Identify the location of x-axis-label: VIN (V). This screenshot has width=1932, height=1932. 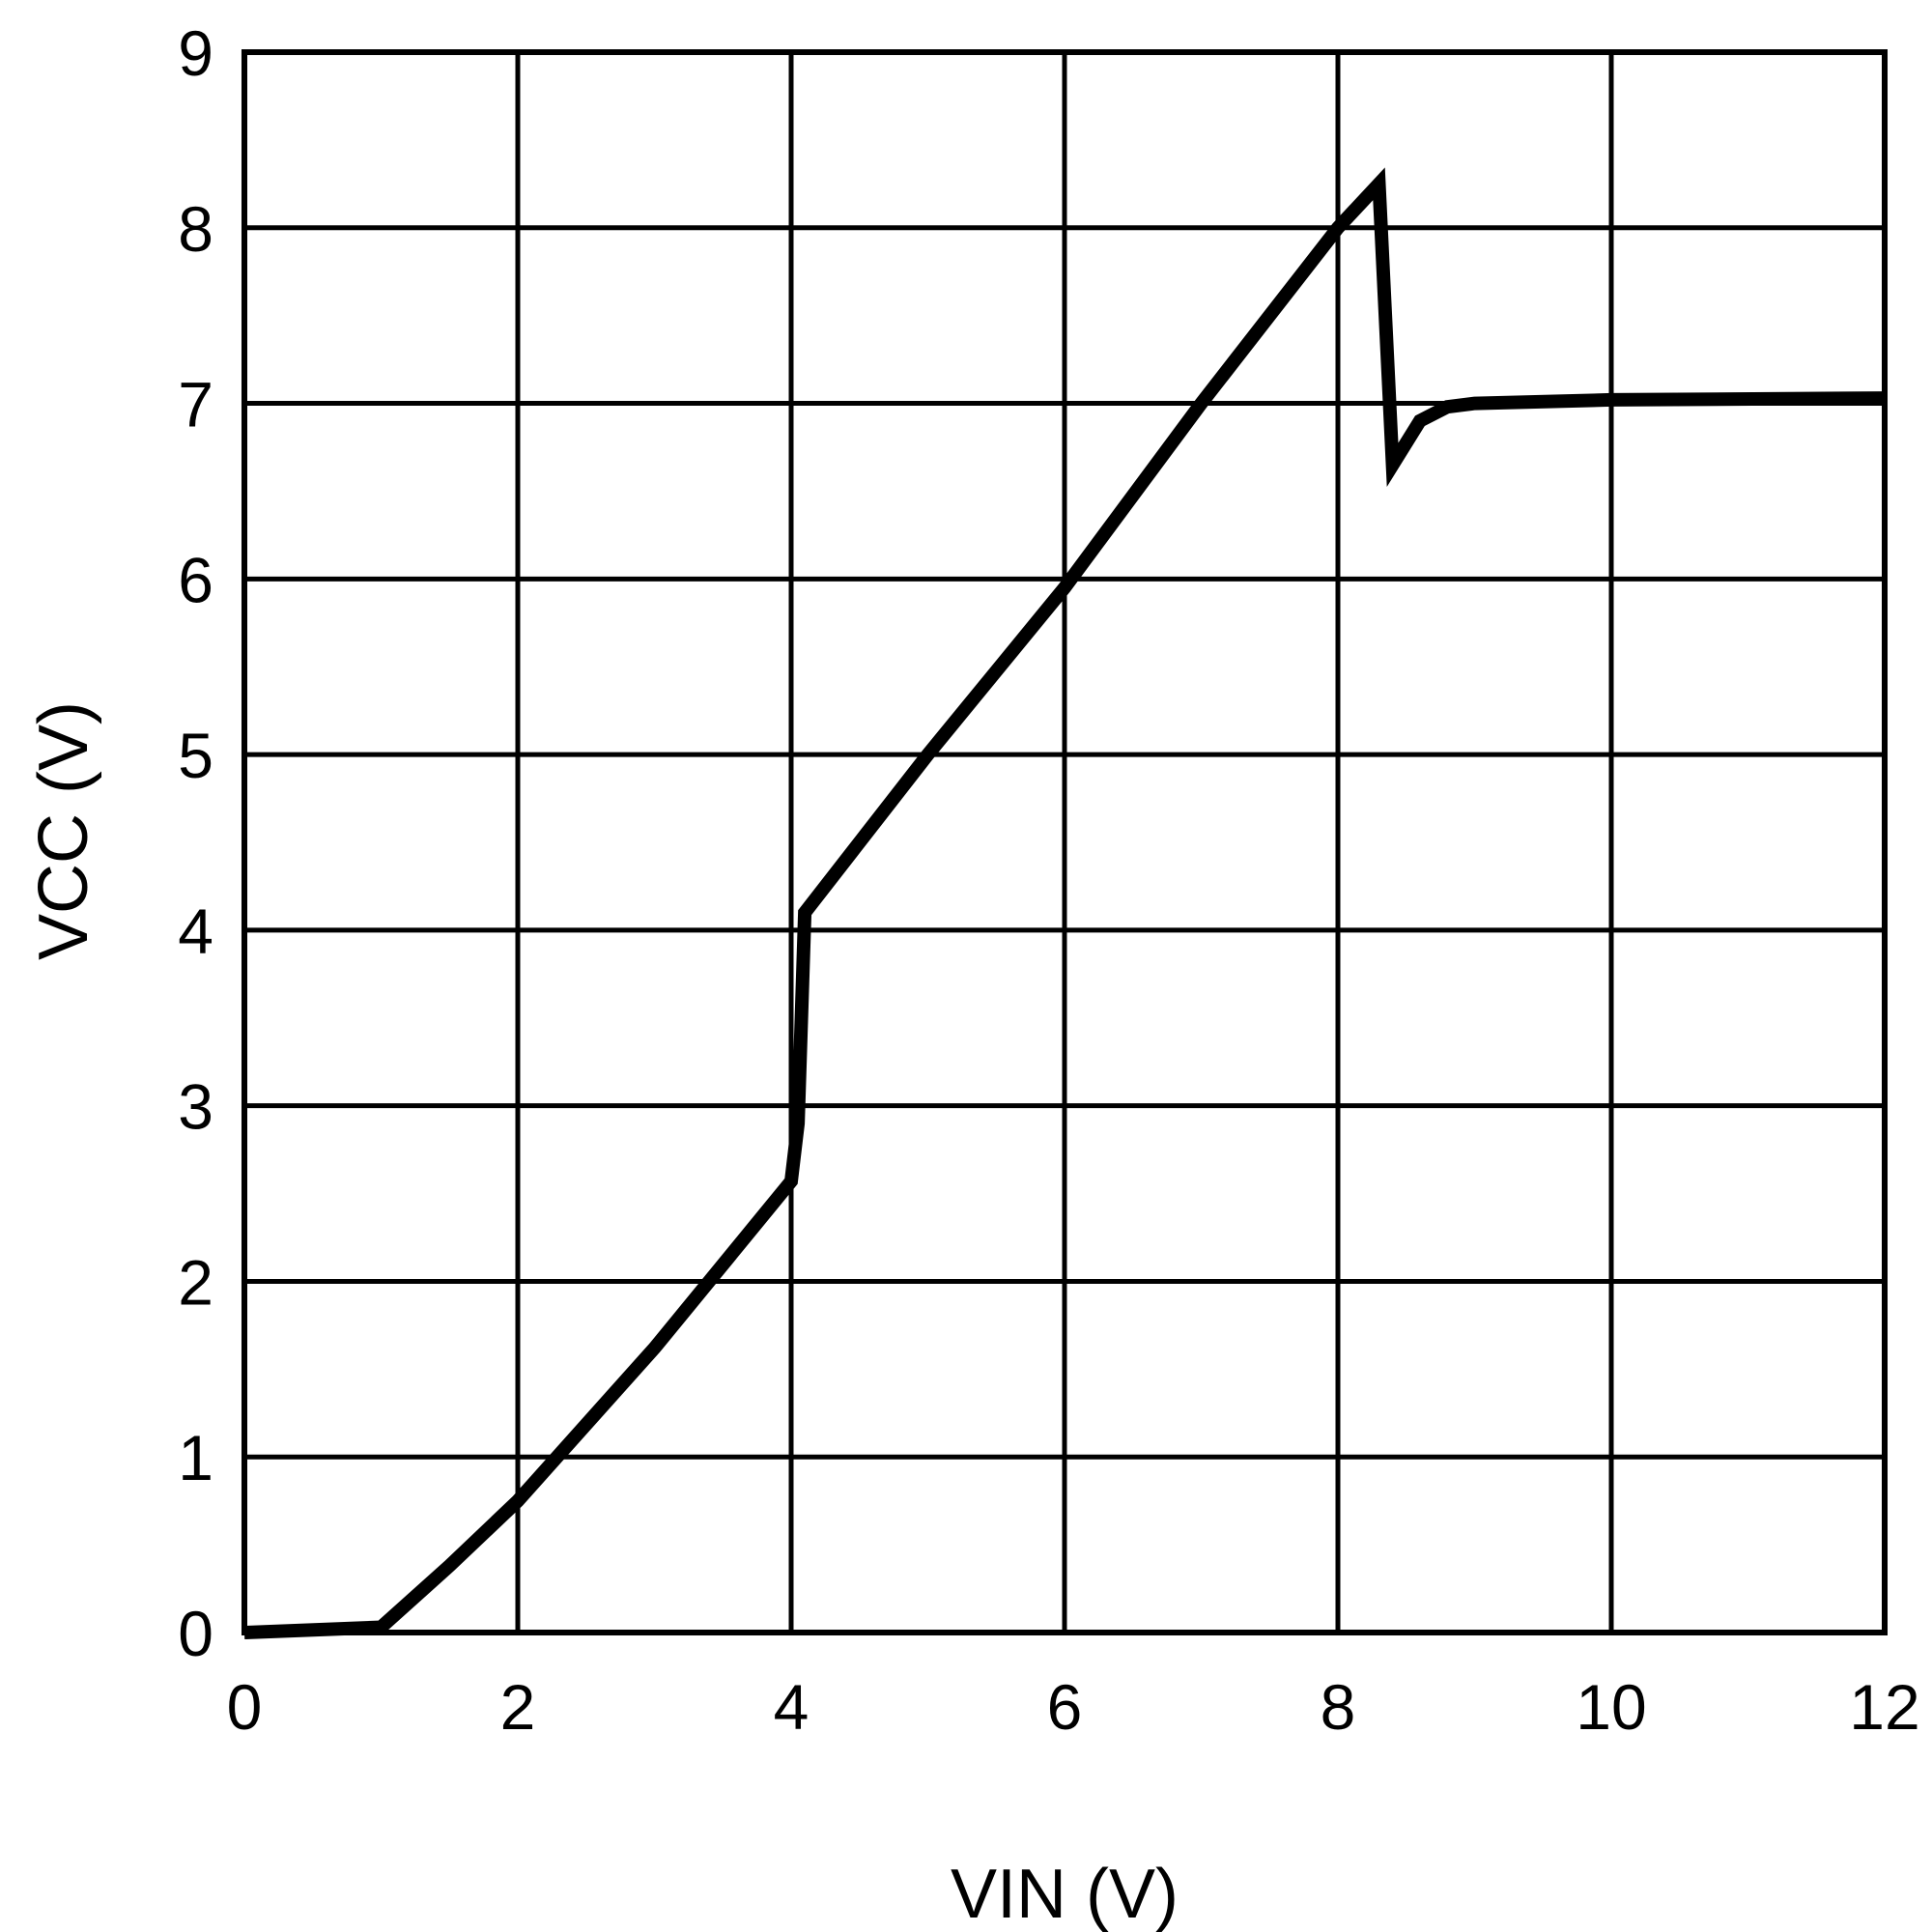
(1065, 1894).